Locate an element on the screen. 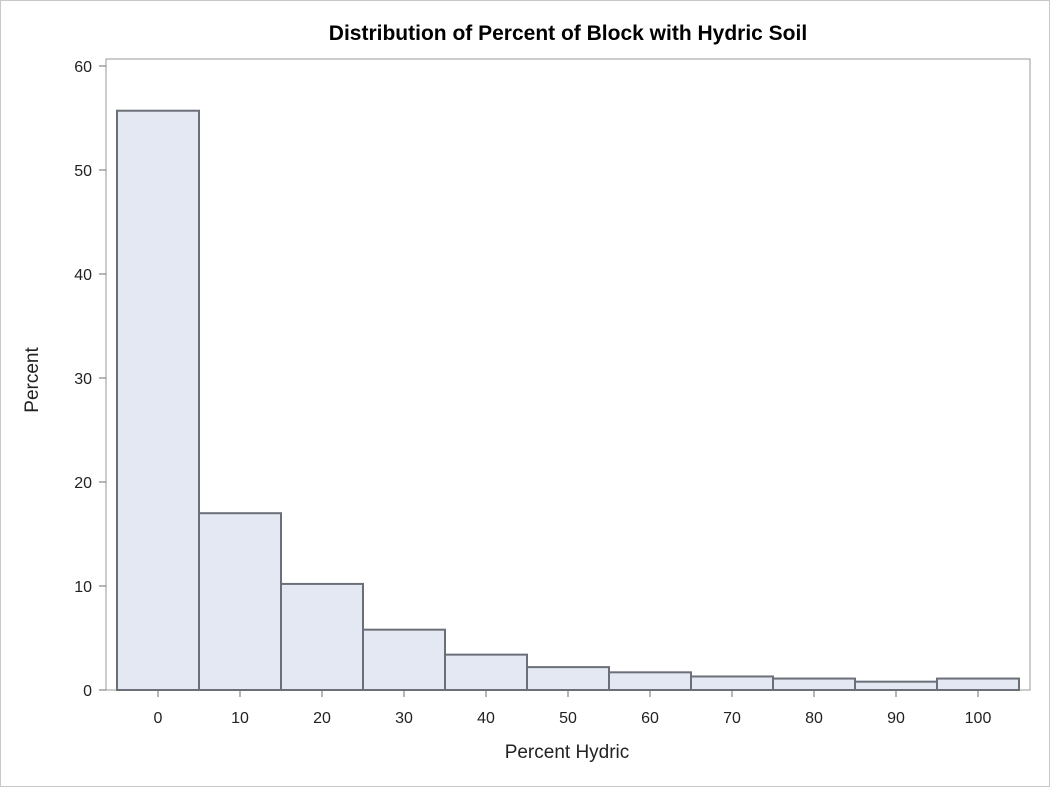 This screenshot has height=787, width=1050. y-axis: 0 10 20 30 40 50 60 is located at coordinates (90, 379).